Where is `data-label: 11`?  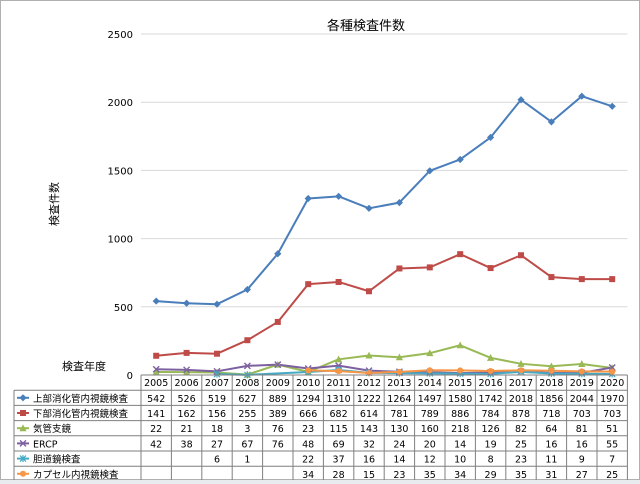
data-label: 11 is located at coordinates (551, 460).